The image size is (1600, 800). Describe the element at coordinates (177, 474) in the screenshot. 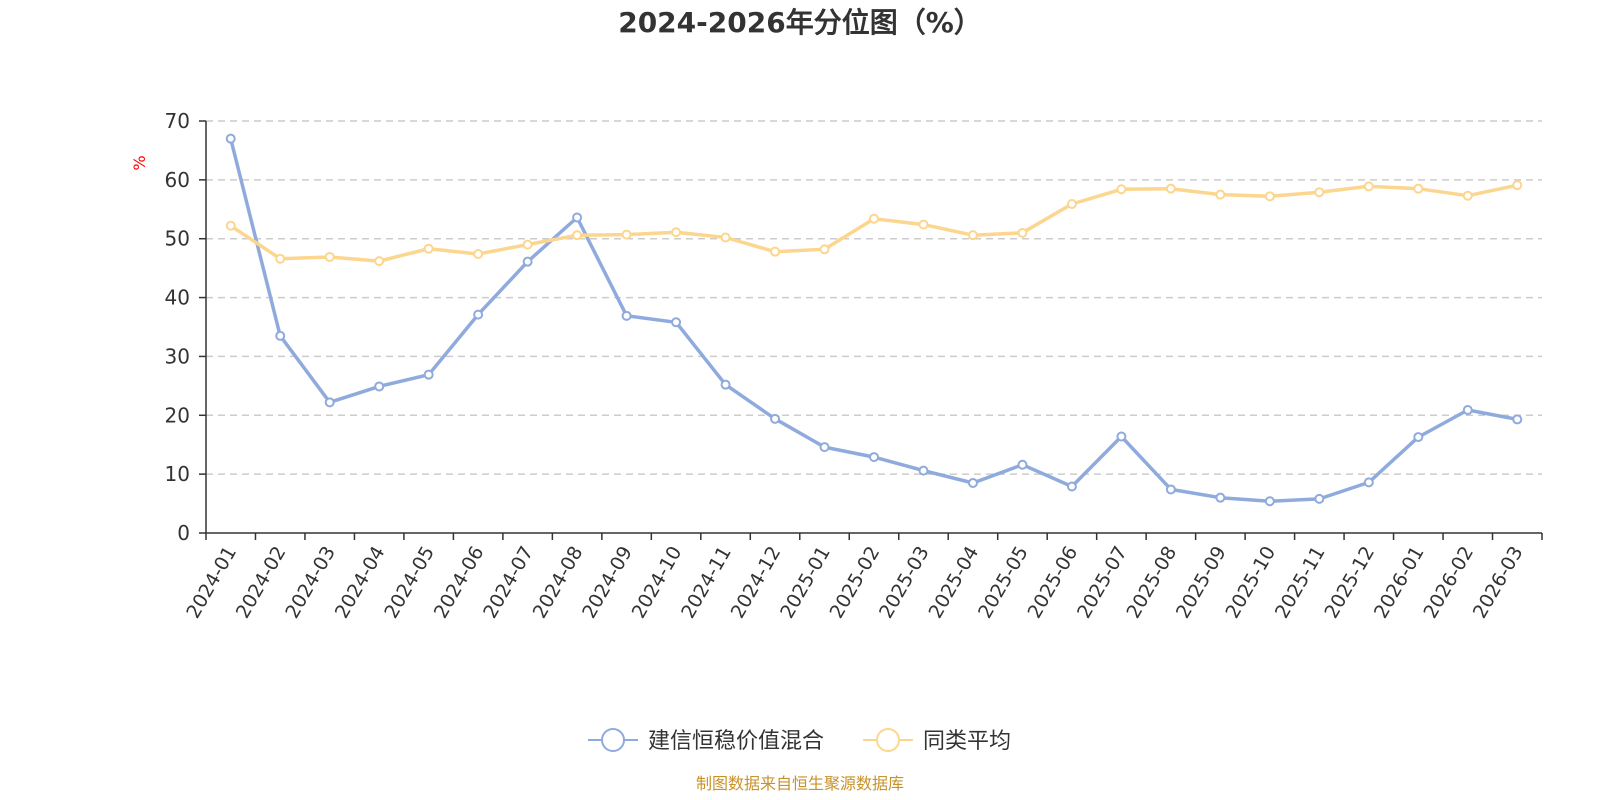

I see `y-tick-label: 10` at that location.